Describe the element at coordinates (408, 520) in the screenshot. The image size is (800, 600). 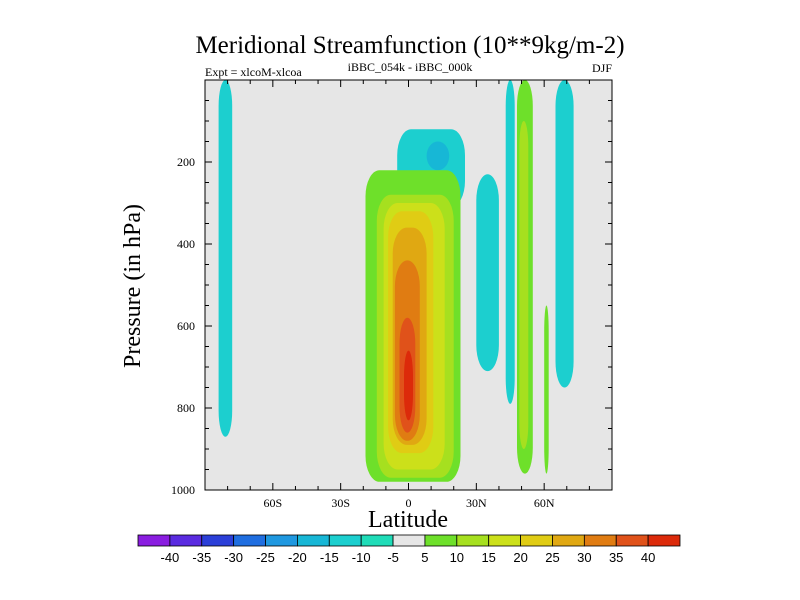
I see `x-axis-label: Latitude` at that location.